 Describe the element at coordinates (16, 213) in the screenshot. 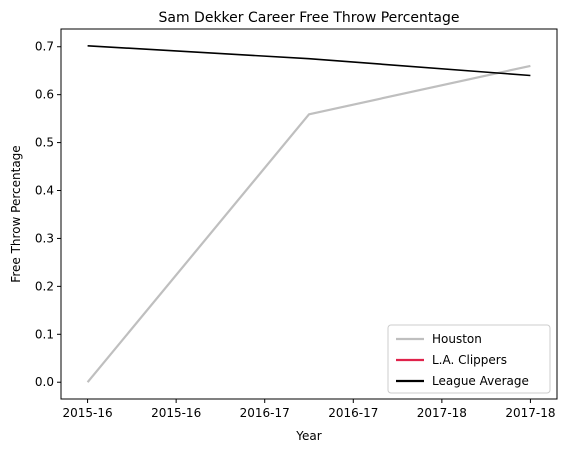

I see `y-axis-label: Free Throw Percentage` at that location.